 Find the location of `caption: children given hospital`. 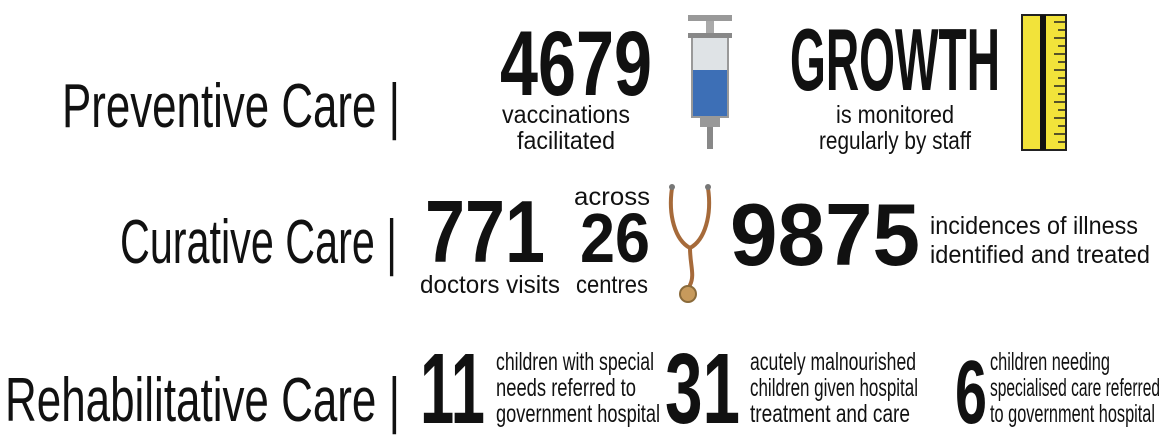

caption: children given hospital is located at coordinates (834, 388).